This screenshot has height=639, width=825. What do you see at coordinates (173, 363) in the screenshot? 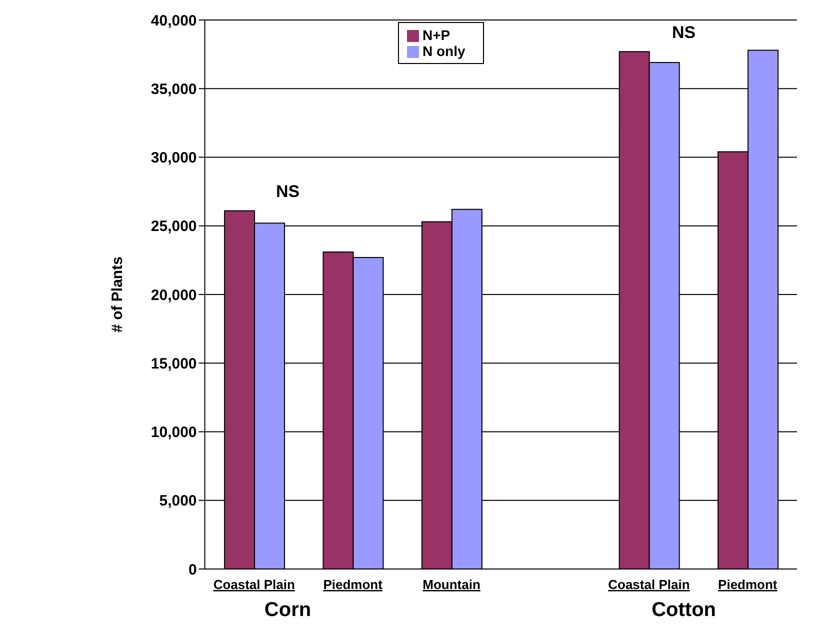
I see `y-tick-label: 15,000` at bounding box center [173, 363].